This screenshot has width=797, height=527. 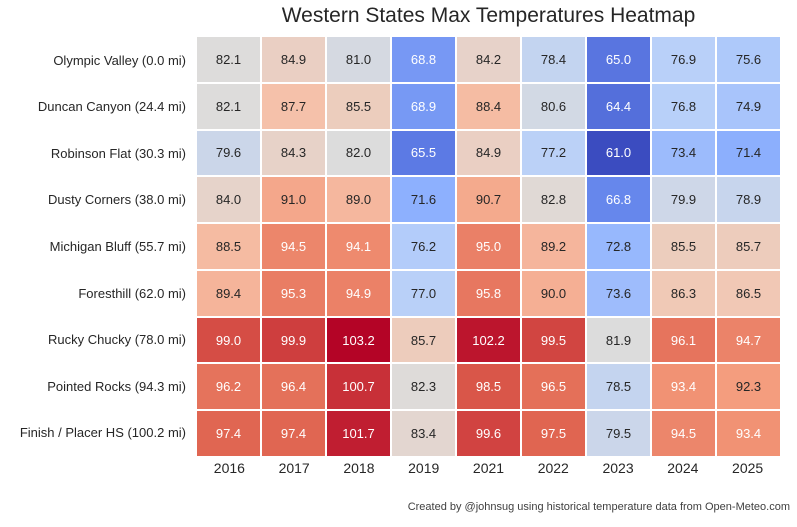 I want to click on heatmap-cell: 87.7, so click(x=293, y=106).